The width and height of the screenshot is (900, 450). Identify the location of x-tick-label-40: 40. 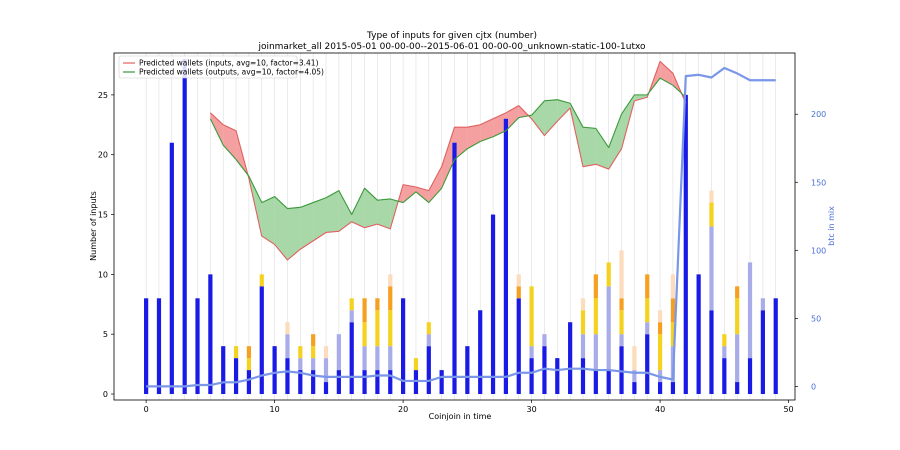
(660, 409).